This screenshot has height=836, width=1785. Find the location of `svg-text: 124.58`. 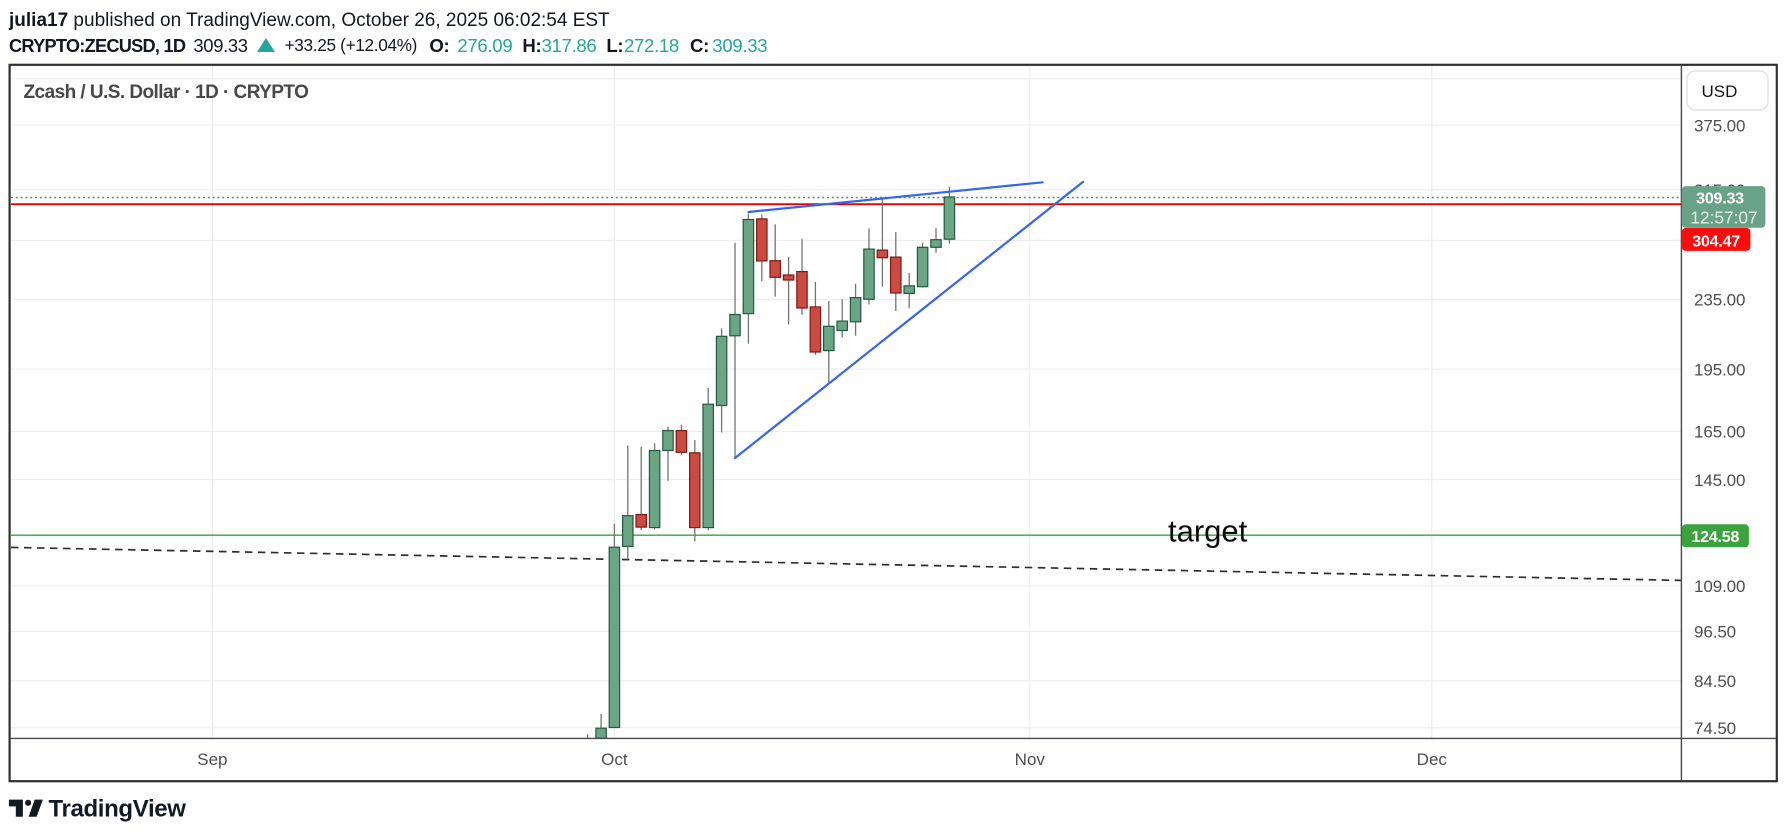

svg-text: 124.58 is located at coordinates (1715, 537).